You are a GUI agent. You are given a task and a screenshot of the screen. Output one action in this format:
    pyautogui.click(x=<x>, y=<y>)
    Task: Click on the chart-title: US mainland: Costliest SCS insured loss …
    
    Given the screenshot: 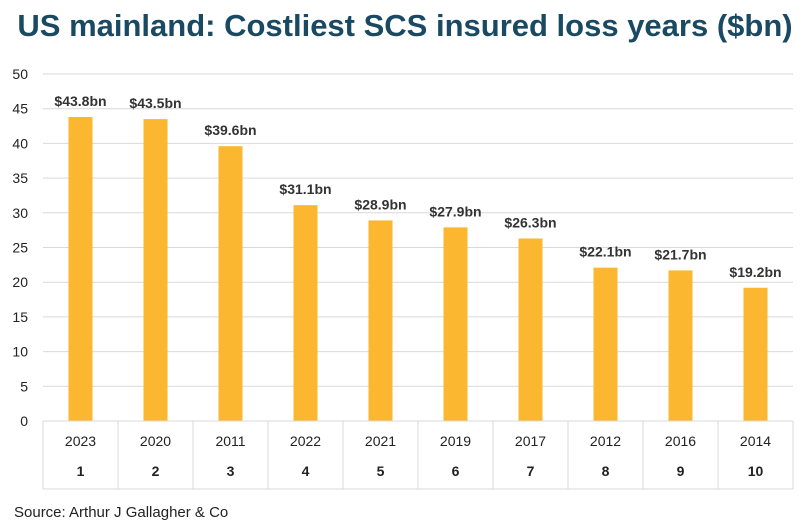 What is the action you would take?
    pyautogui.click(x=405, y=25)
    